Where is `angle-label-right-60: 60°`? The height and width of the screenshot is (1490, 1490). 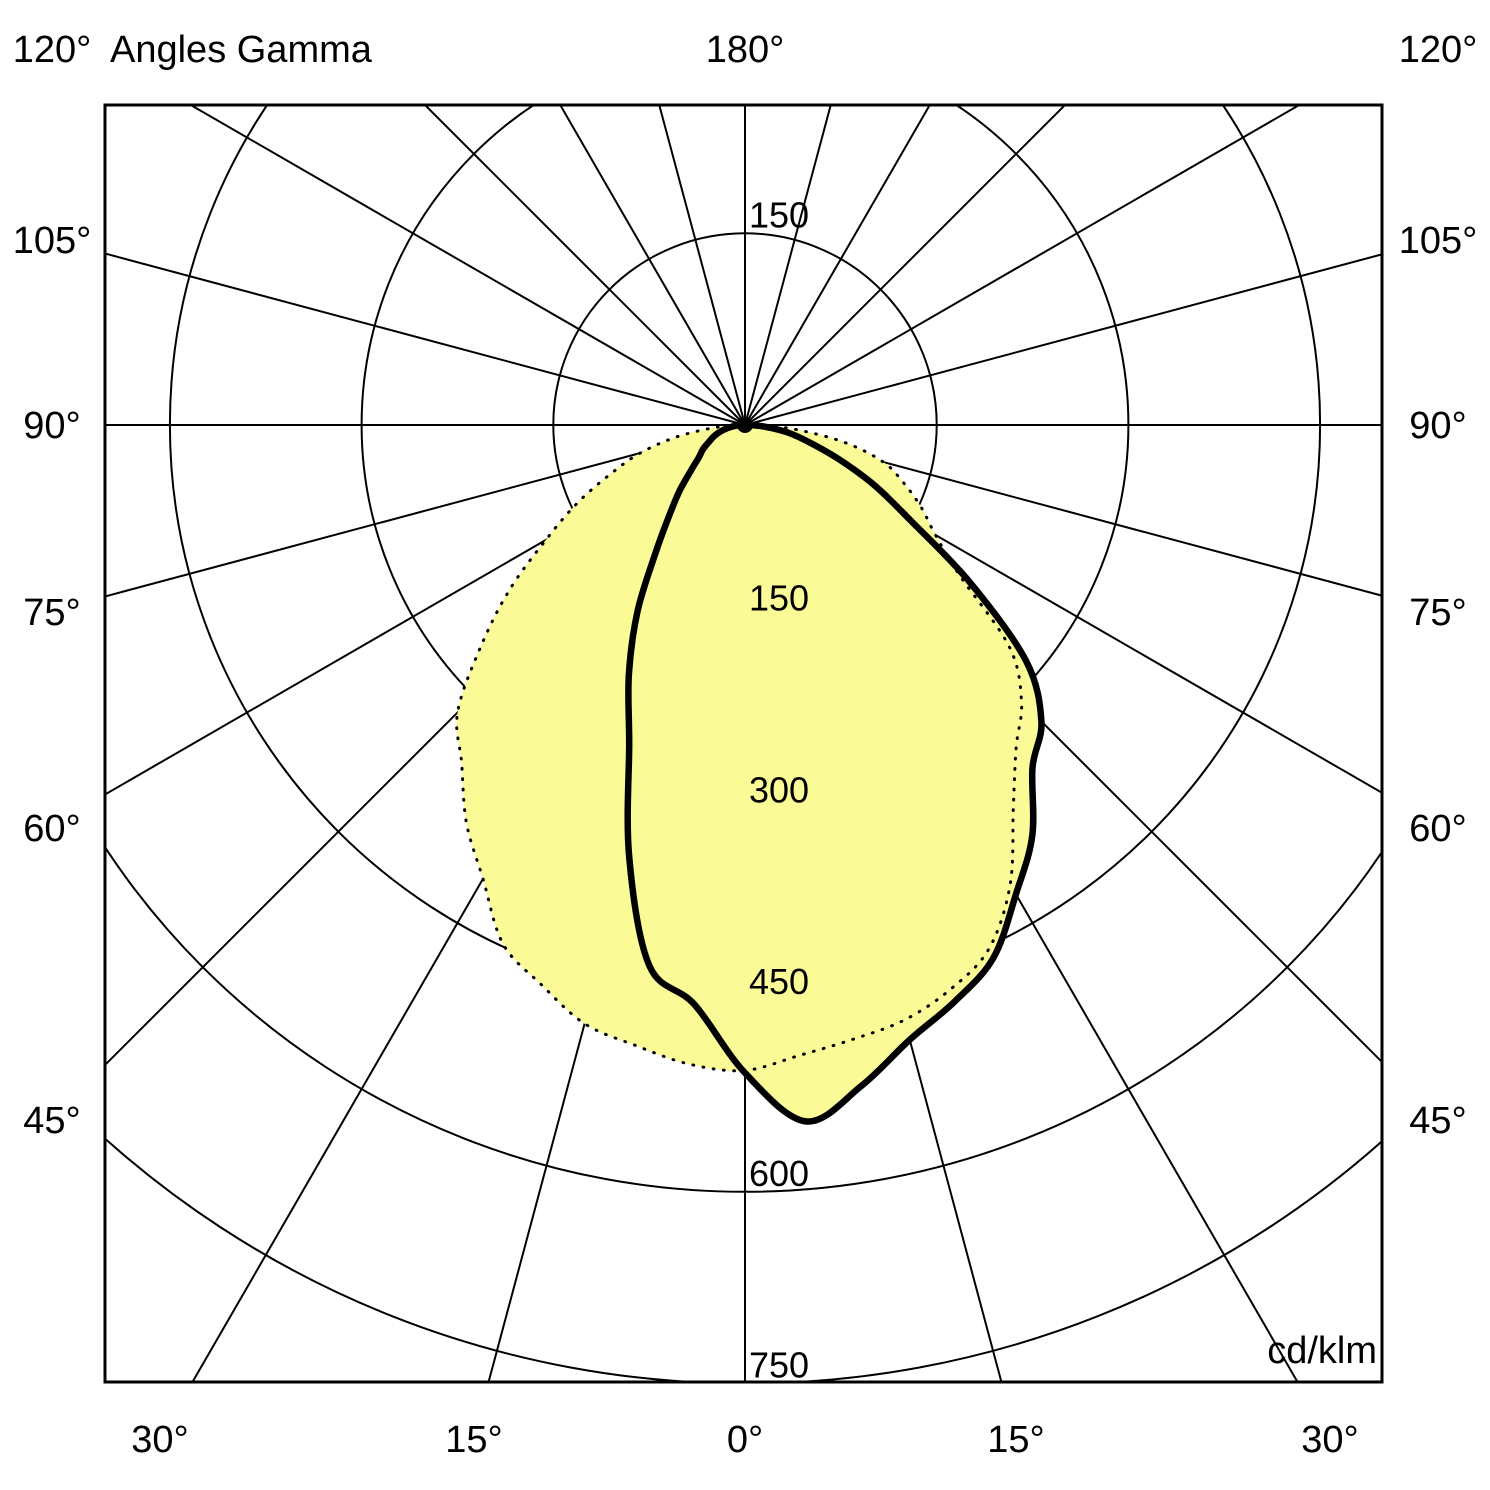 angle-label-right-60: 60° is located at coordinates (1437, 829).